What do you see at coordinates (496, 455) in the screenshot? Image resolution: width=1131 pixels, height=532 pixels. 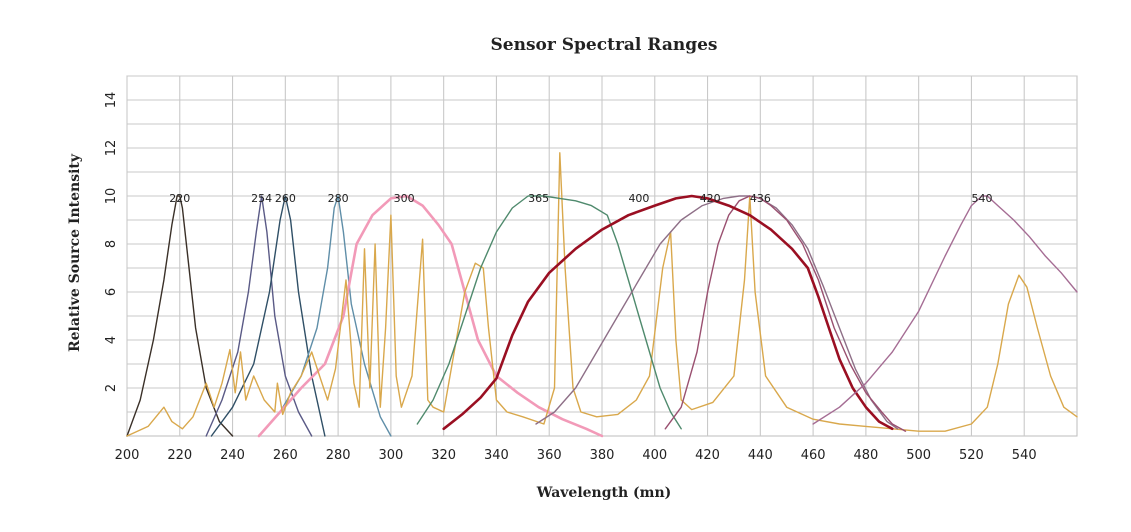 I see `x-tick-label: 340` at bounding box center [496, 455].